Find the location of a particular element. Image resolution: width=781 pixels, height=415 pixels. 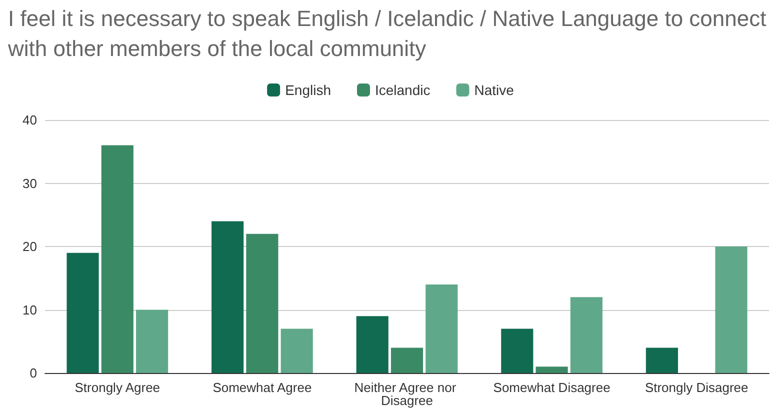

x-tick-label: Strongly Disagree is located at coordinates (696, 387).